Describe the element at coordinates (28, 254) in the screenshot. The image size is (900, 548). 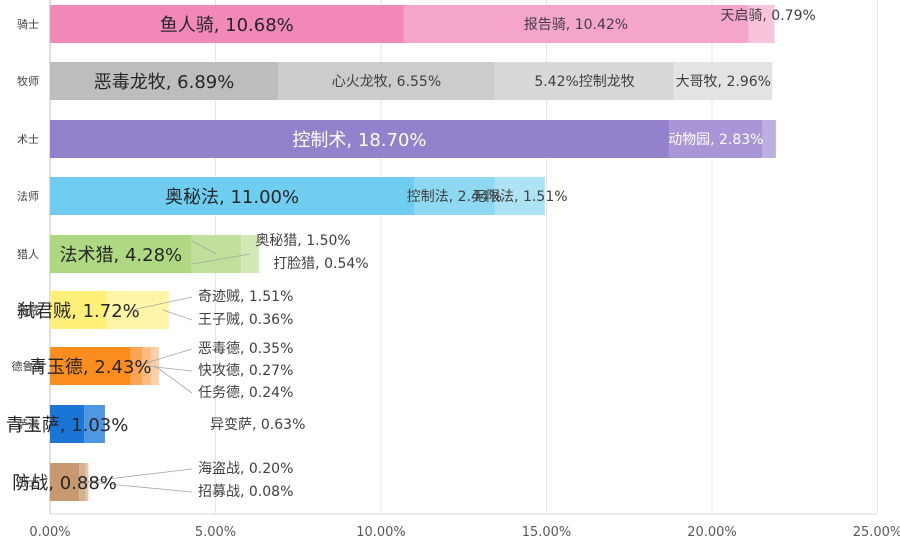
I see `category-label: 猎人` at that location.